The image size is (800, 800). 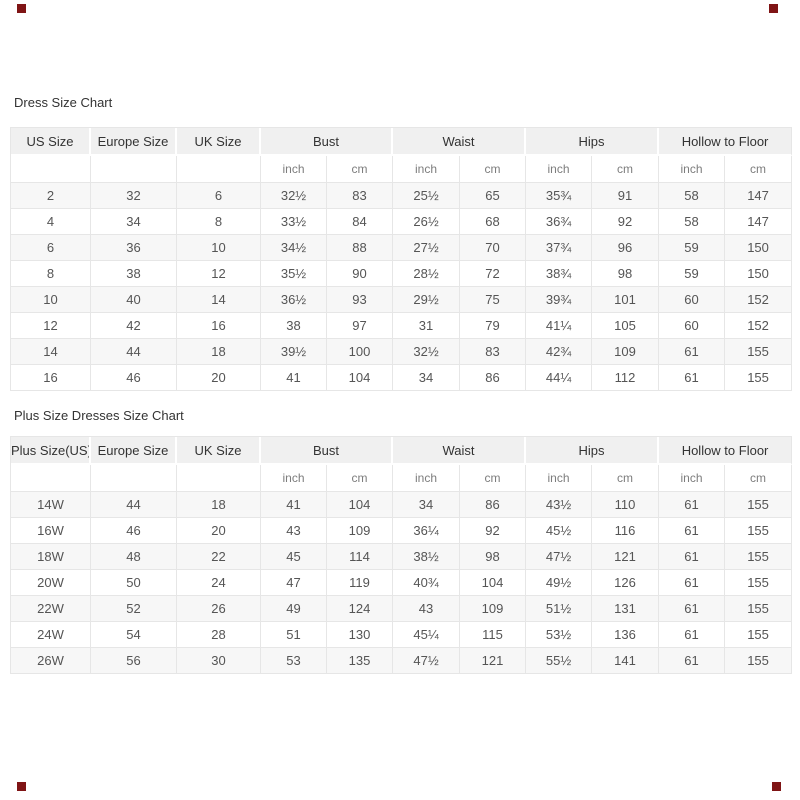 What do you see at coordinates (559, 326) in the screenshot?
I see `measurement-cell: 41¼` at bounding box center [559, 326].